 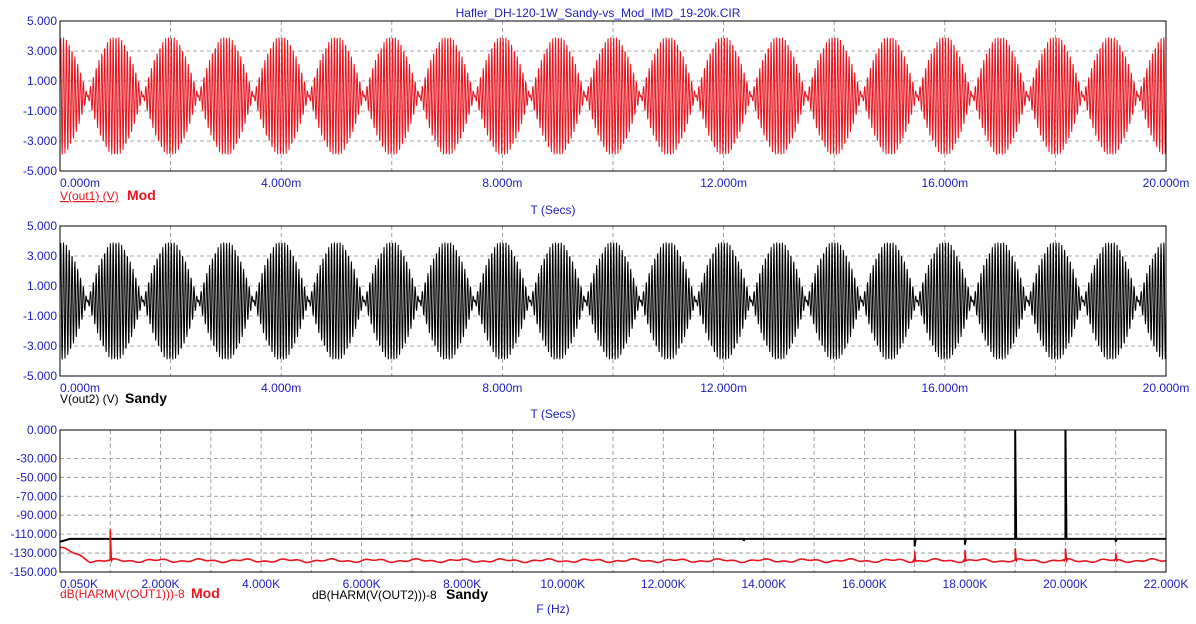 I want to click on x-tick-label: 10.000K, so click(x=562, y=584).